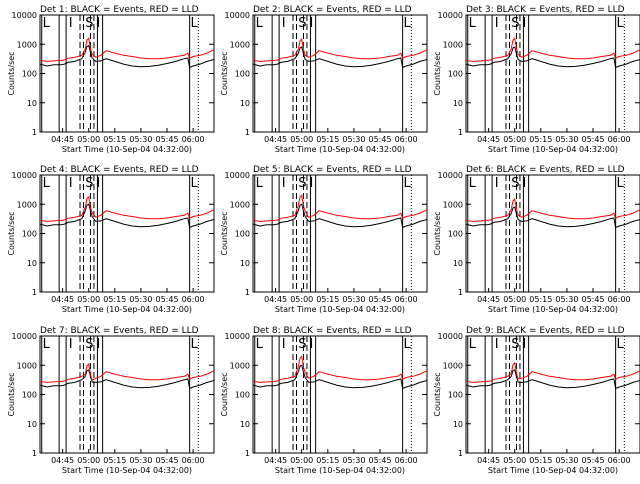 This screenshot has width=640, height=484. Describe the element at coordinates (545, 331) in the screenshot. I see `panel-title: Det 9: BLACK = Events, RED = LLD` at that location.